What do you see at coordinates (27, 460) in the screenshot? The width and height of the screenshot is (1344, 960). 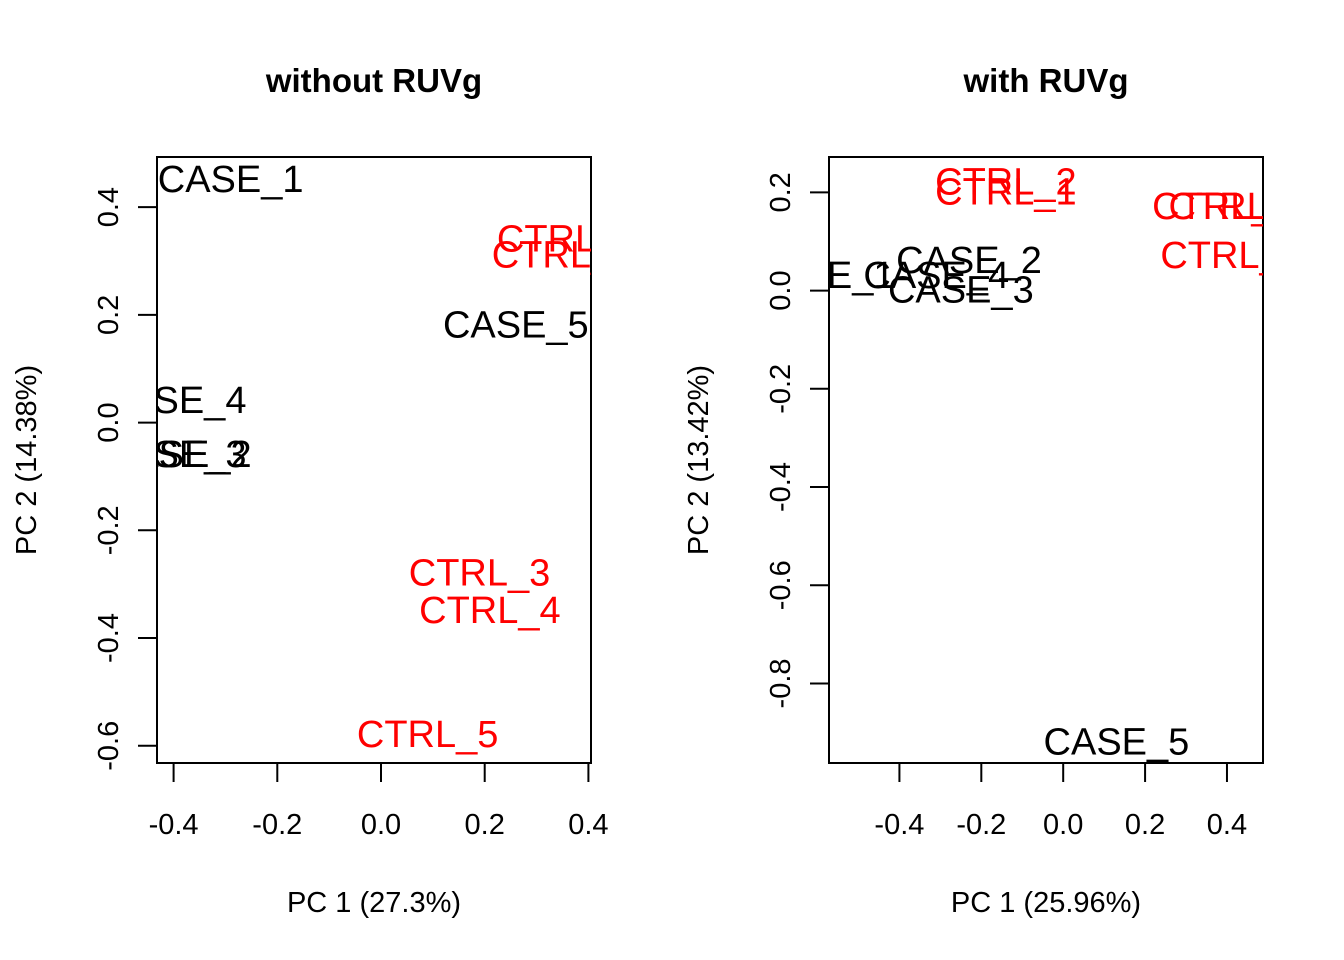 I see `y-axis-title: PC 2 (14.38%)` at bounding box center [27, 460].